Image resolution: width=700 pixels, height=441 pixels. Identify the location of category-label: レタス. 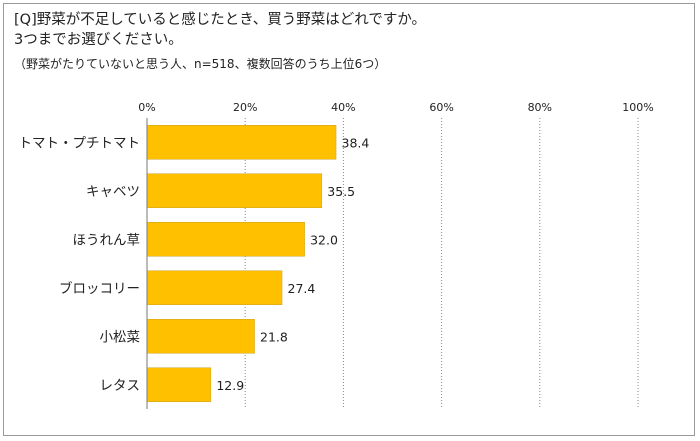
(120, 386).